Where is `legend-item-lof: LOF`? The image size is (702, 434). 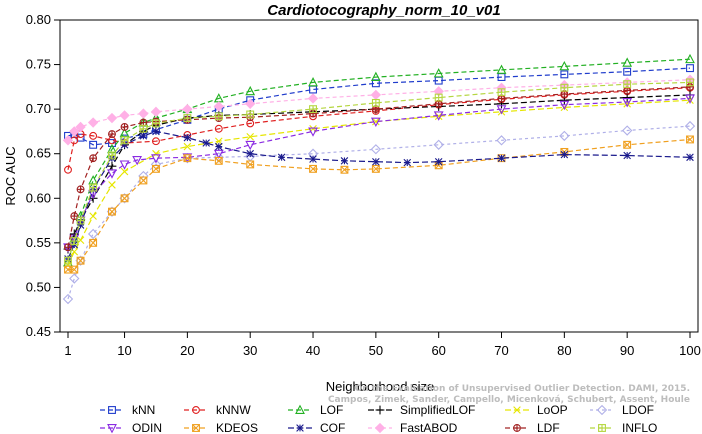
legend-item-lof: LOF is located at coordinates (315, 410).